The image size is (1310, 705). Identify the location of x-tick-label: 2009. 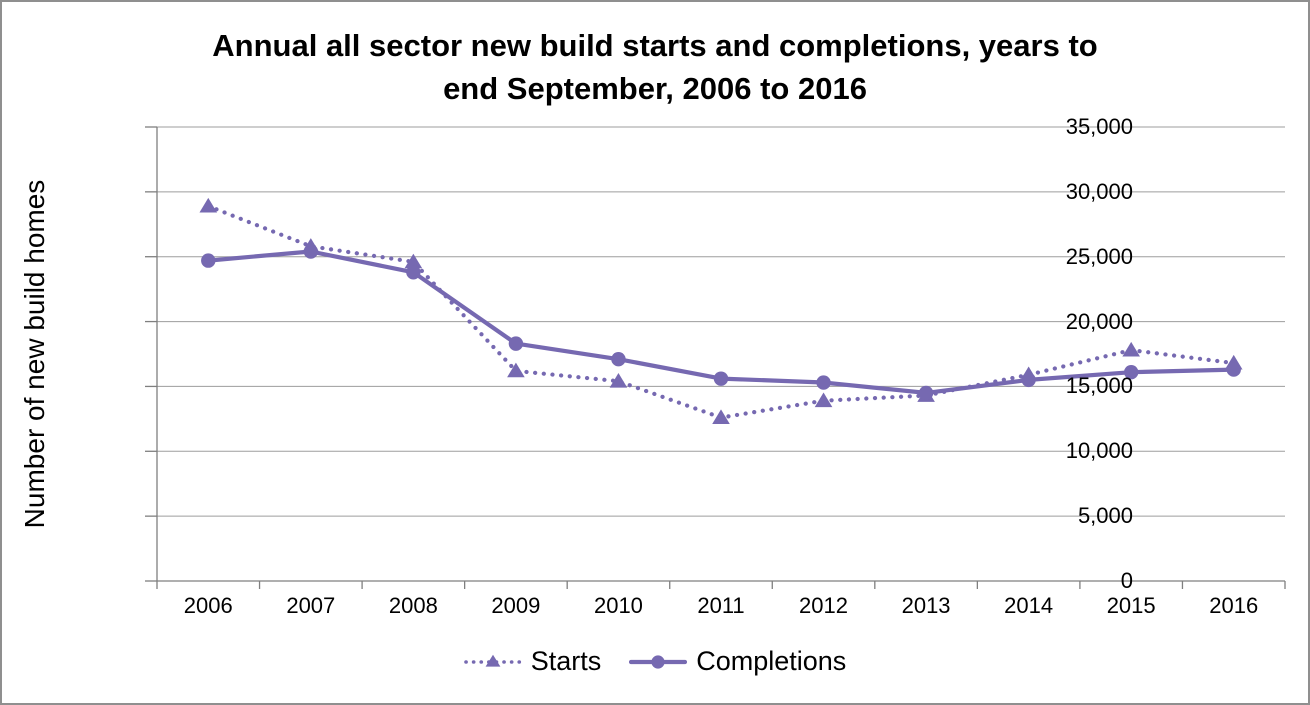
(516, 605).